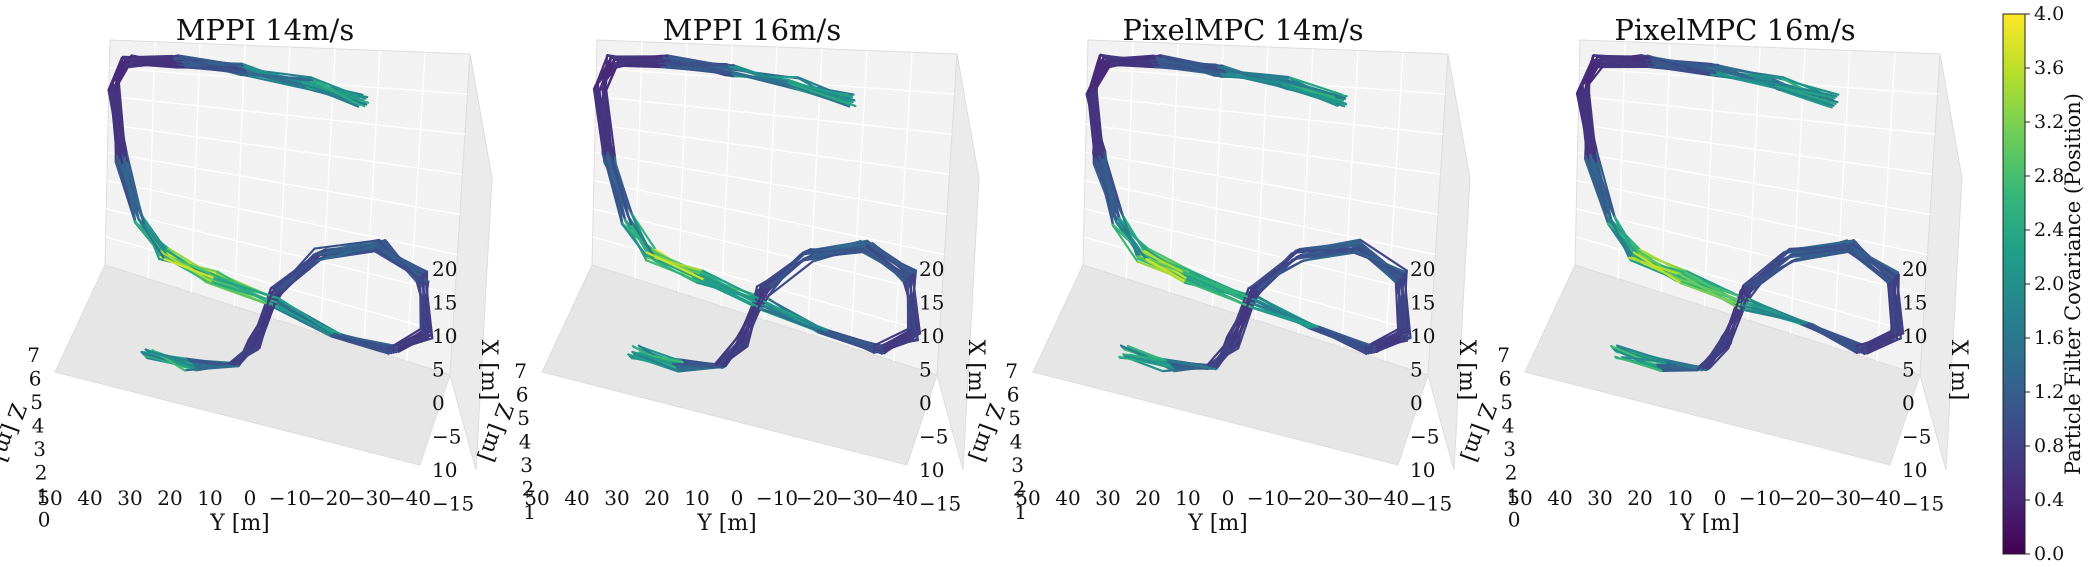 The width and height of the screenshot is (2088, 567). Describe the element at coordinates (438, 403) in the screenshot. I see `x-tick-label: 0` at that location.